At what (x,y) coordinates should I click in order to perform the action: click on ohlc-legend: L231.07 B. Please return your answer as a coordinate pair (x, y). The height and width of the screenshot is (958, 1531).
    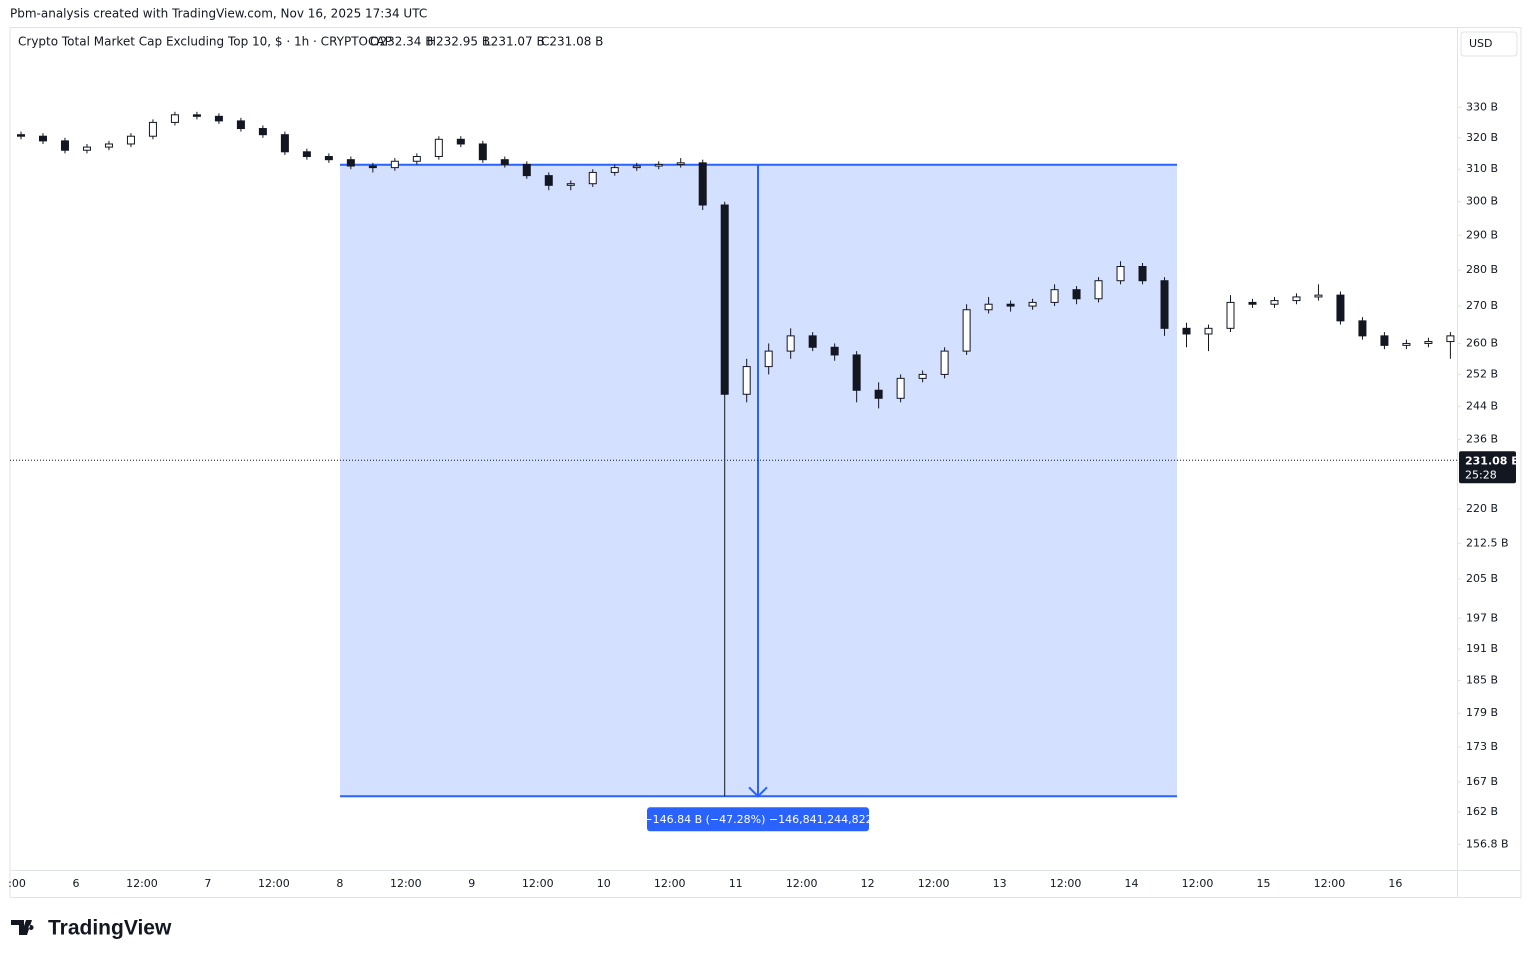
    Looking at the image, I should click on (514, 42).